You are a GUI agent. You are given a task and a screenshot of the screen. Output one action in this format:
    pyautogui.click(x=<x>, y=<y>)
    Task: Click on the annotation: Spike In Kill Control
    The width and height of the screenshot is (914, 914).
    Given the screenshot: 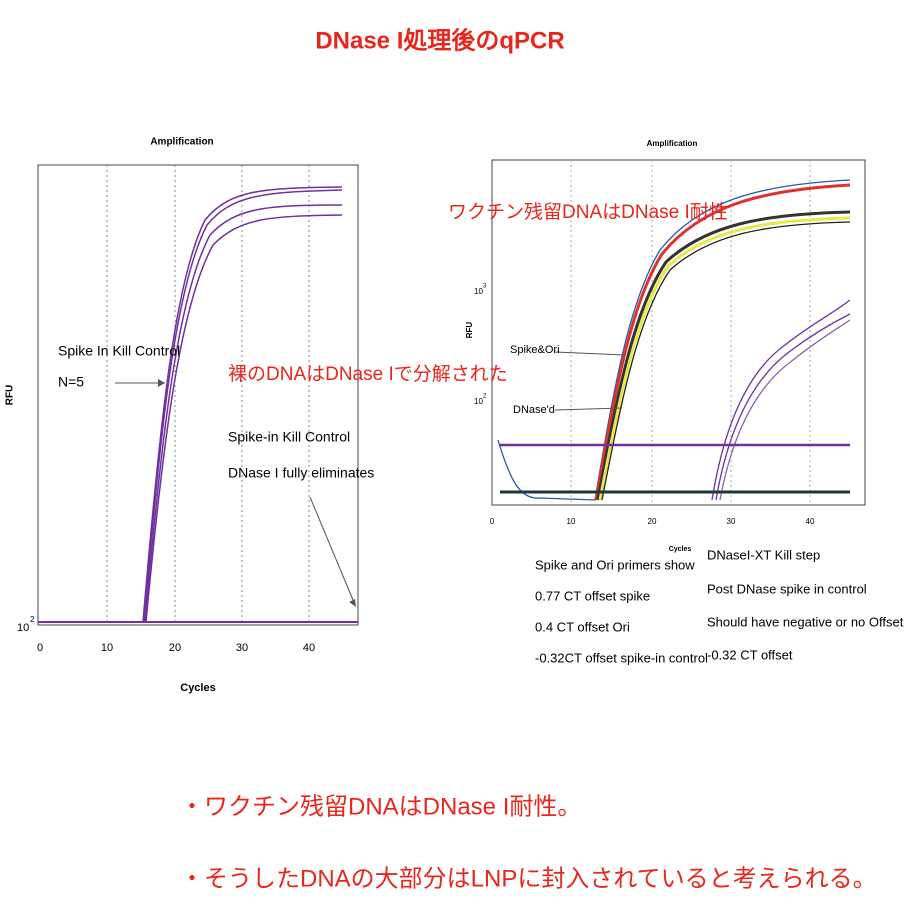 What is the action you would take?
    pyautogui.click(x=119, y=351)
    